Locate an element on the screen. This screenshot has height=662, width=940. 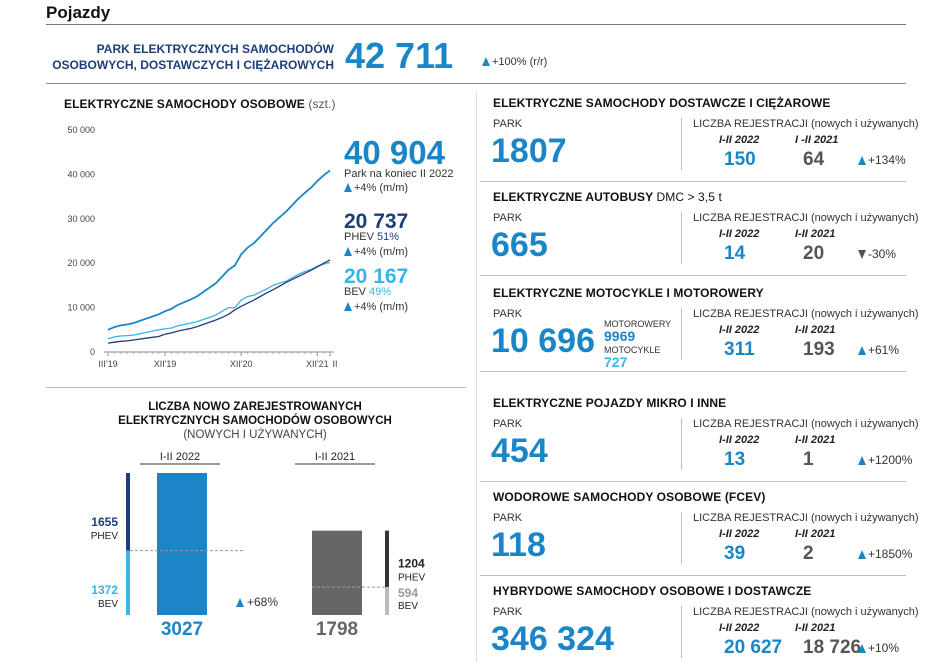
total-label-line2: OSOBOWYCH, DOSTAWCZYCH I CIĘŻAROWYCH is located at coordinates (193, 65).